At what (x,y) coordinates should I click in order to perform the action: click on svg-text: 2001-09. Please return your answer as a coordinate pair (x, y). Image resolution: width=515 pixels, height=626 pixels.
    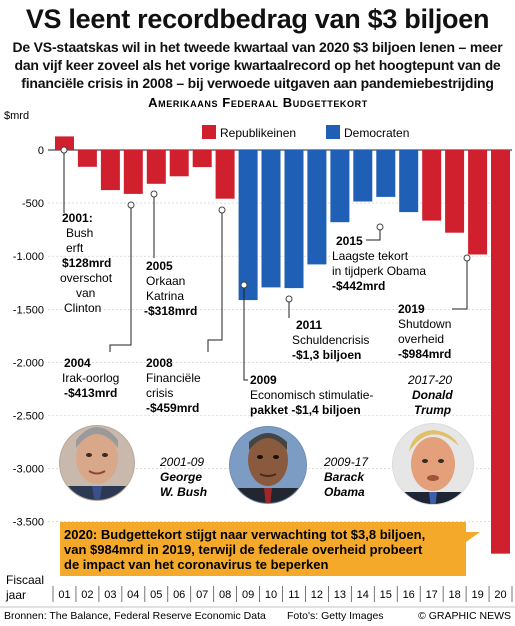
    Looking at the image, I should click on (181, 462).